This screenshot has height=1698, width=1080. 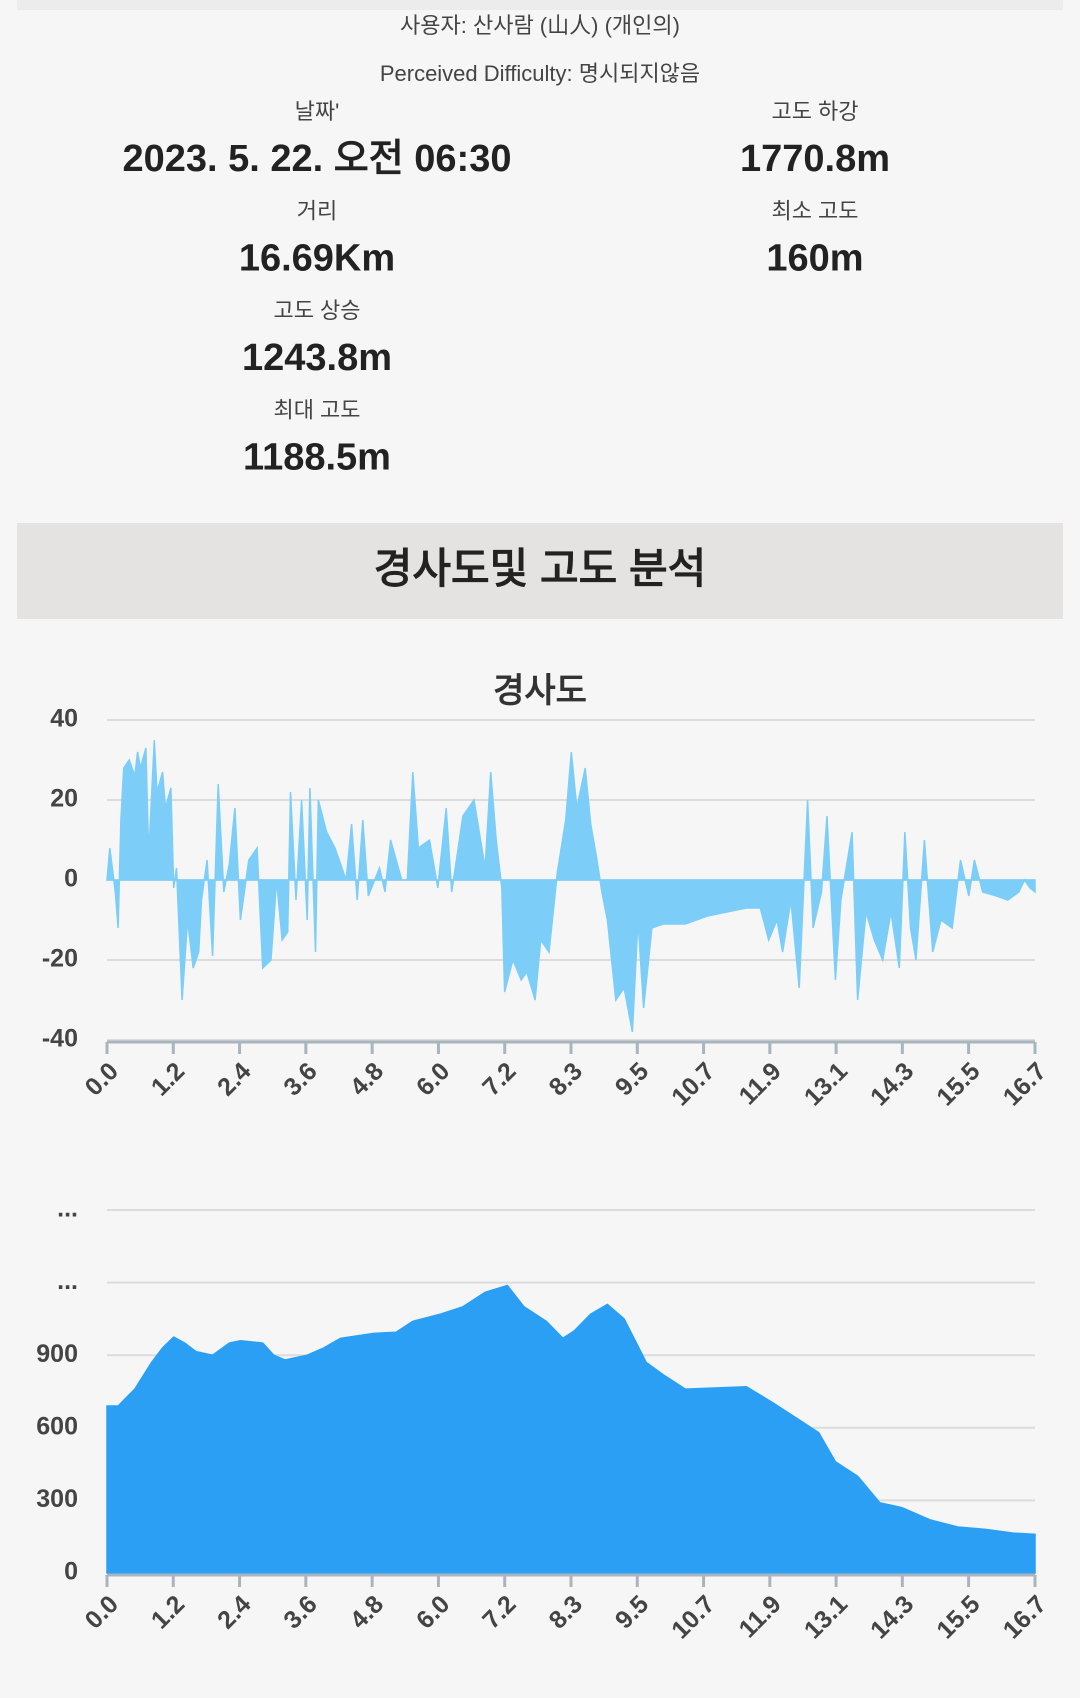 I want to click on y-tick-label: 300, so click(x=57, y=1499).